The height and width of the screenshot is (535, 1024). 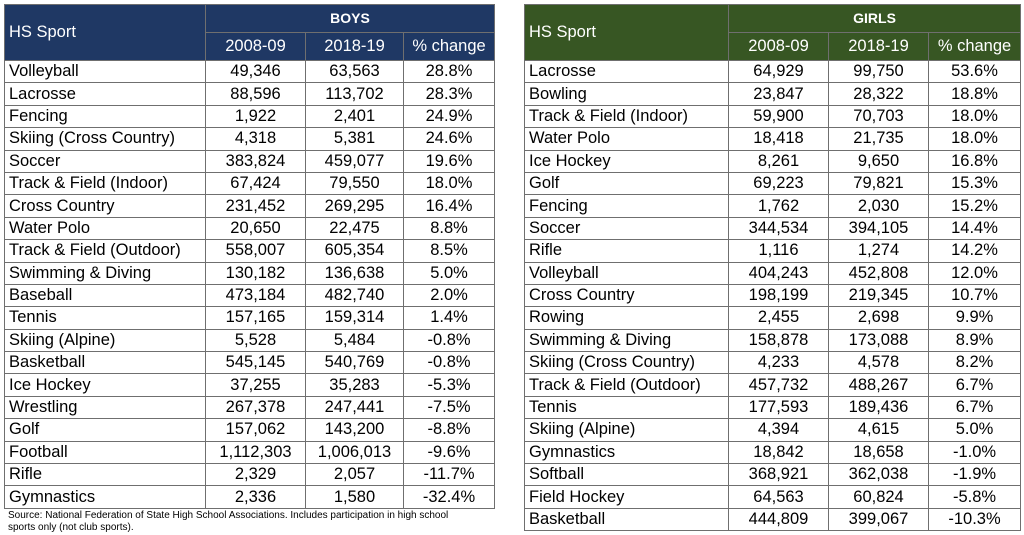 What do you see at coordinates (255, 161) in the screenshot?
I see `value-cell: 383,824` at bounding box center [255, 161].